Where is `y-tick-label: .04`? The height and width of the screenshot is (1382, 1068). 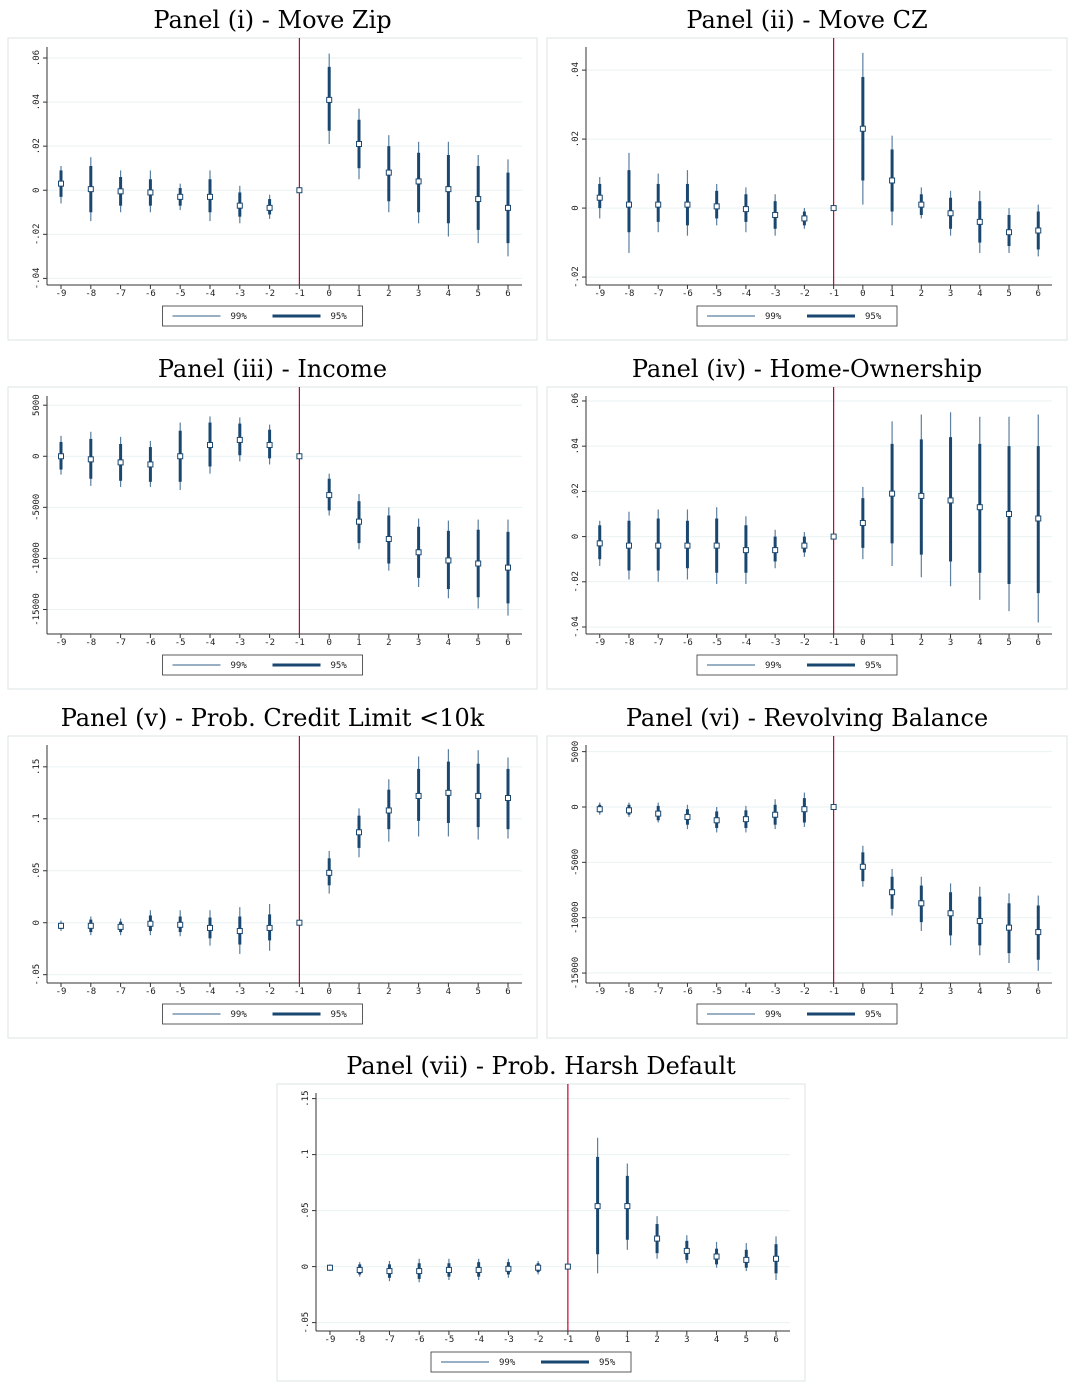 y-tick-label: .04 is located at coordinates (37, 102).